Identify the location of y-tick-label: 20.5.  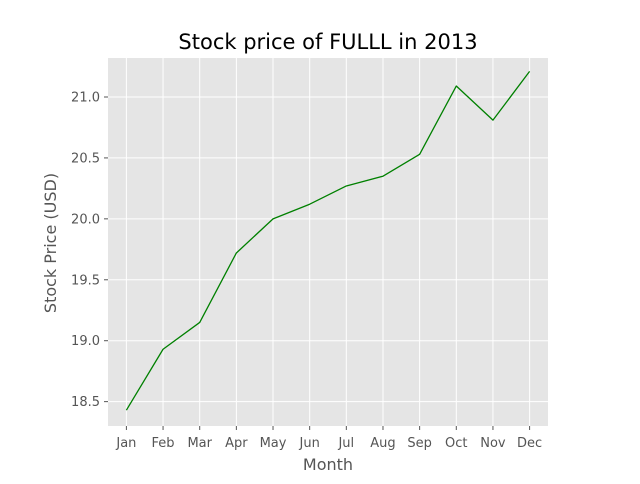
(85, 158).